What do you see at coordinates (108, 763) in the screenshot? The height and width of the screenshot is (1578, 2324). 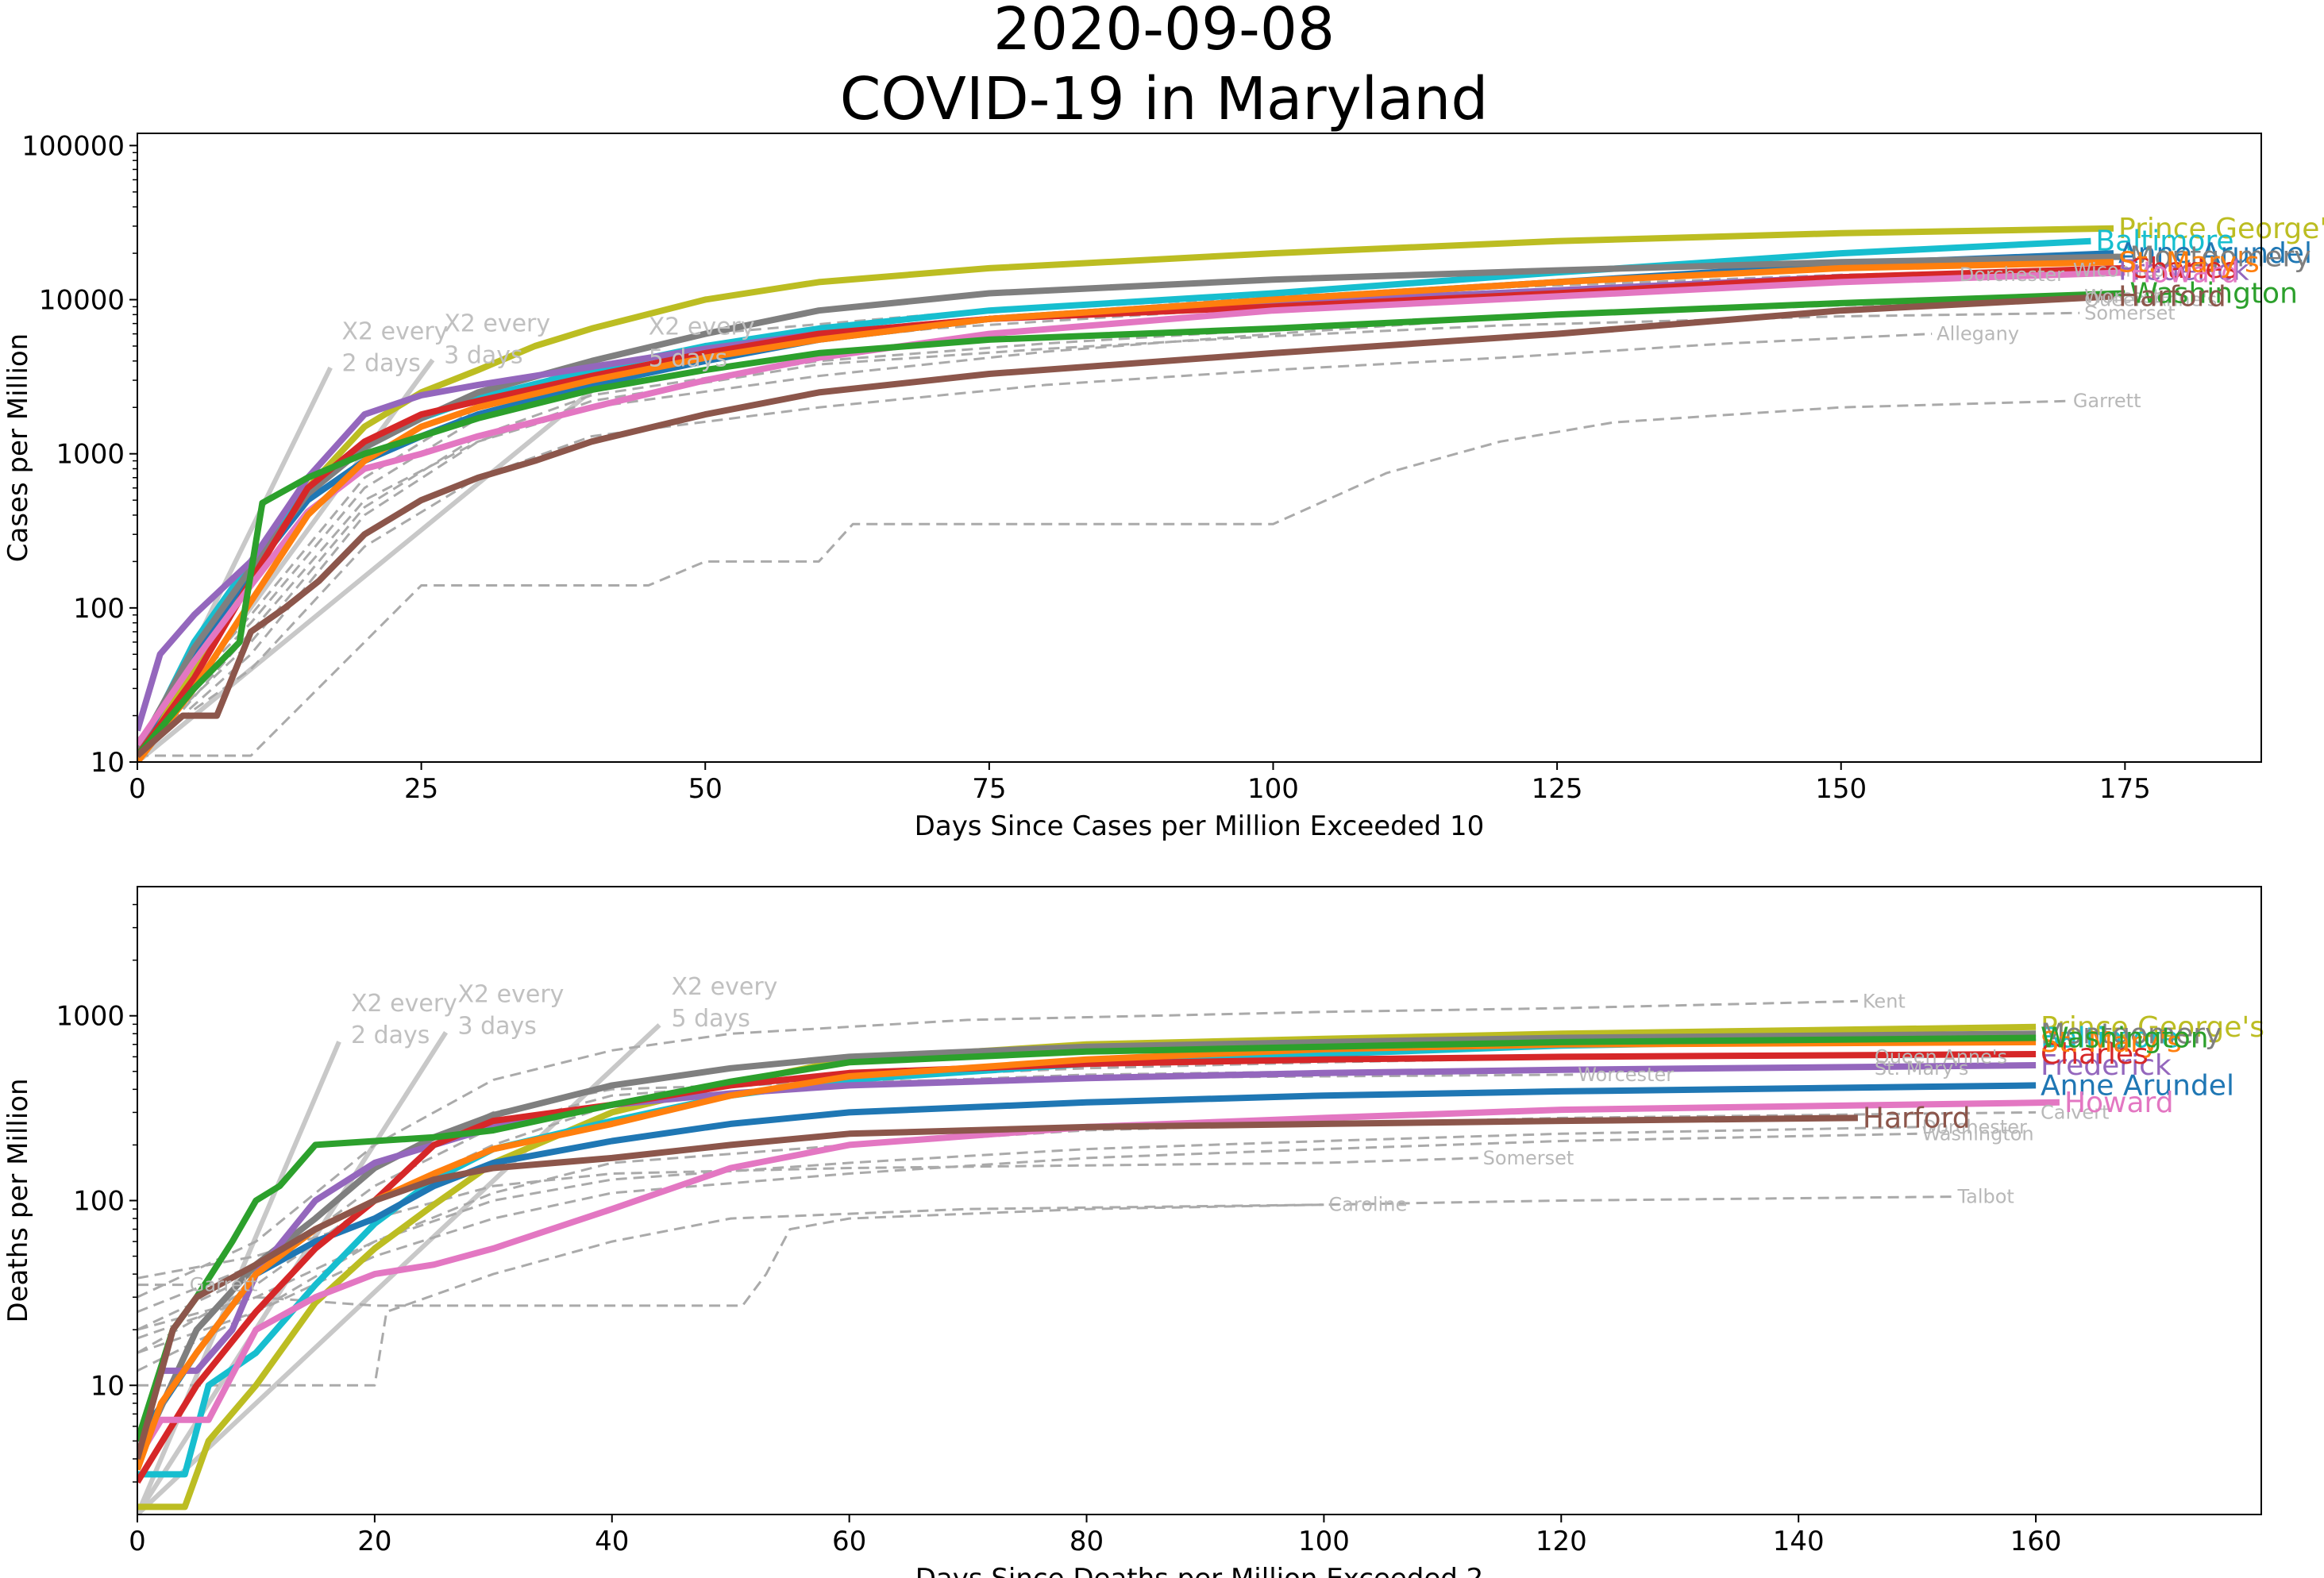 I see `y-tick-label: 10` at bounding box center [108, 763].